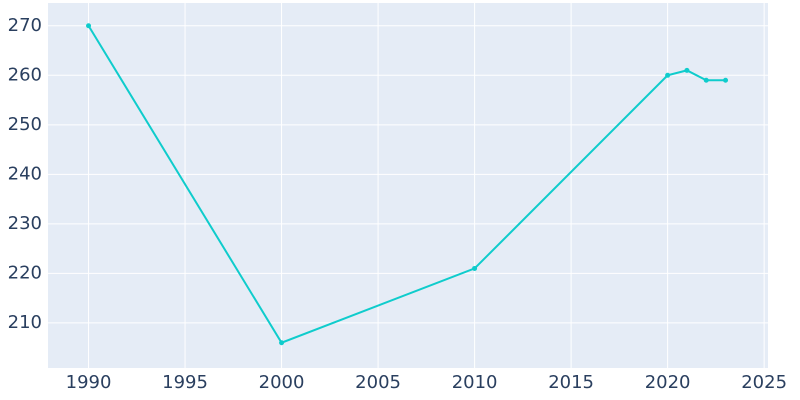  Describe the element at coordinates (25, 322) in the screenshot. I see `y-tick-label: 210` at that location.